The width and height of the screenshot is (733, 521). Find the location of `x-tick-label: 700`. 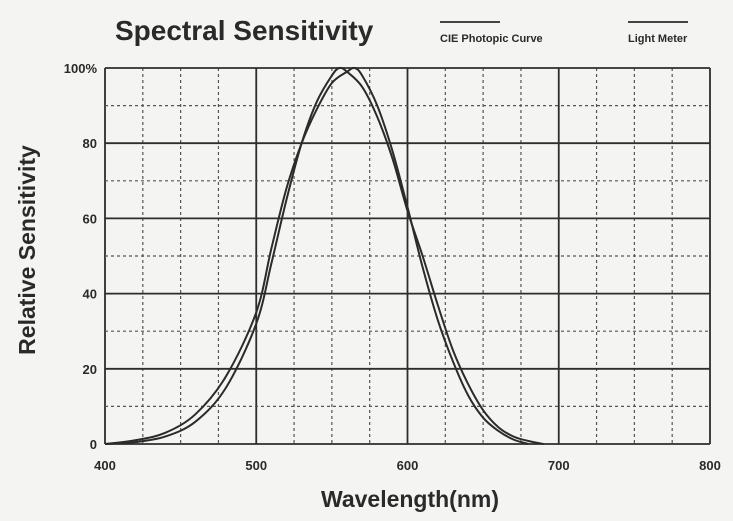

x-tick-label: 700 is located at coordinates (559, 465).